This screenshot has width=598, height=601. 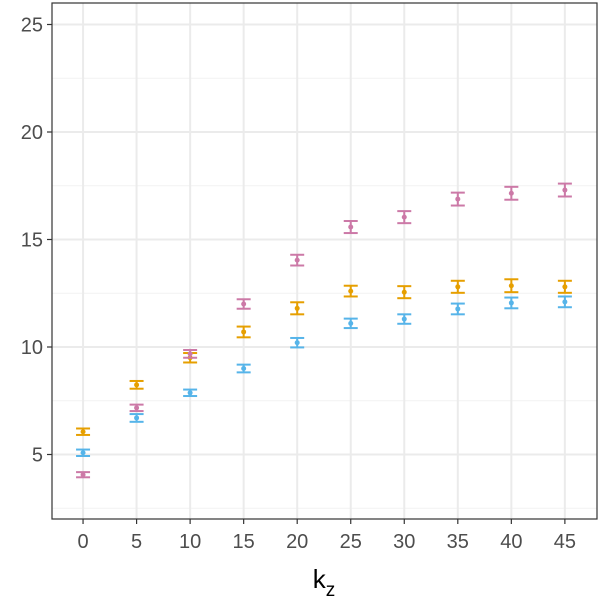 What do you see at coordinates (331, 590) in the screenshot?
I see `x-label-sub: z` at bounding box center [331, 590].